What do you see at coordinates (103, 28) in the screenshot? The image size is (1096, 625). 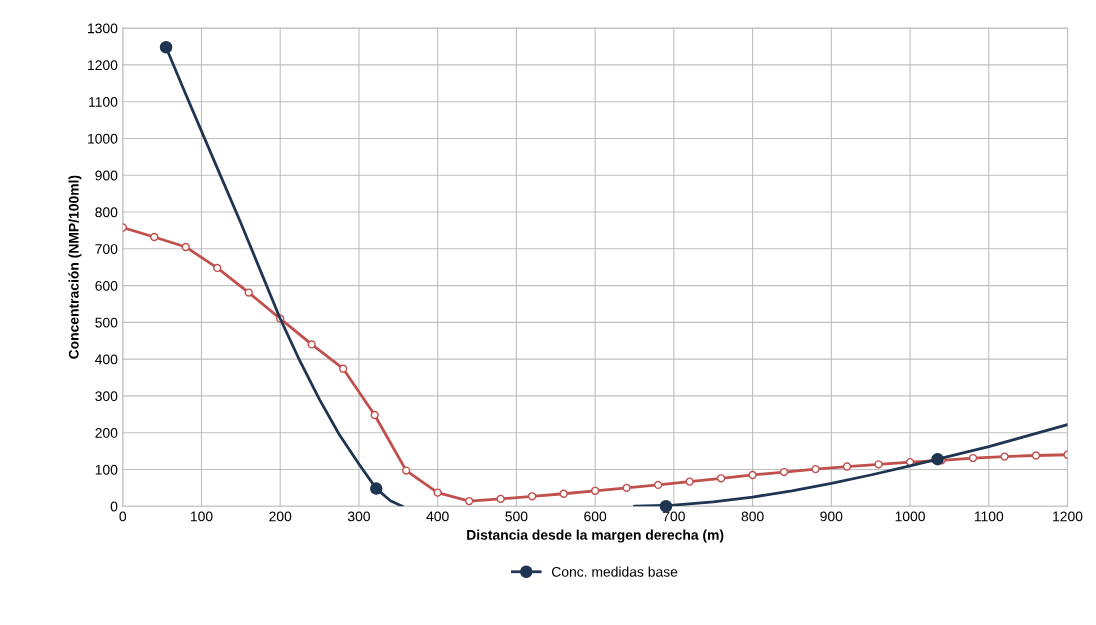 I see `y-tick-label: 1300` at bounding box center [103, 28].